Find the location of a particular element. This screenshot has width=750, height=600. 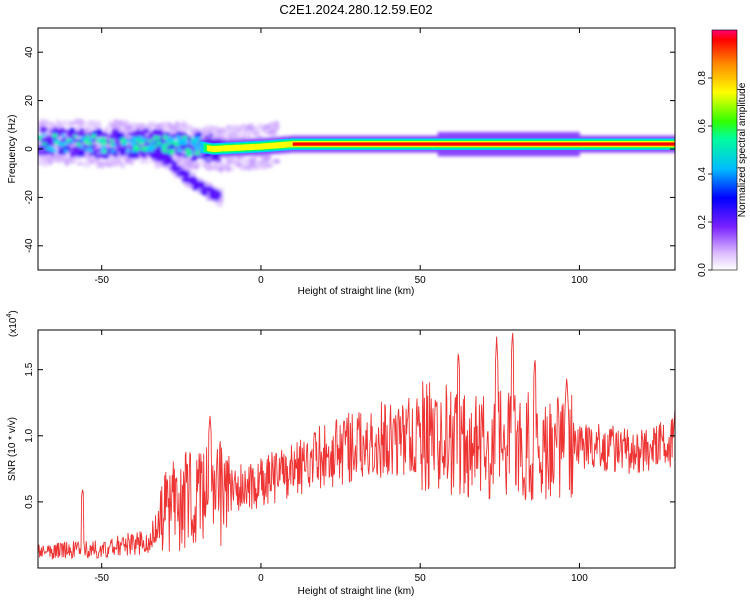

snr-x-tick-label: -50 is located at coordinates (101, 578).